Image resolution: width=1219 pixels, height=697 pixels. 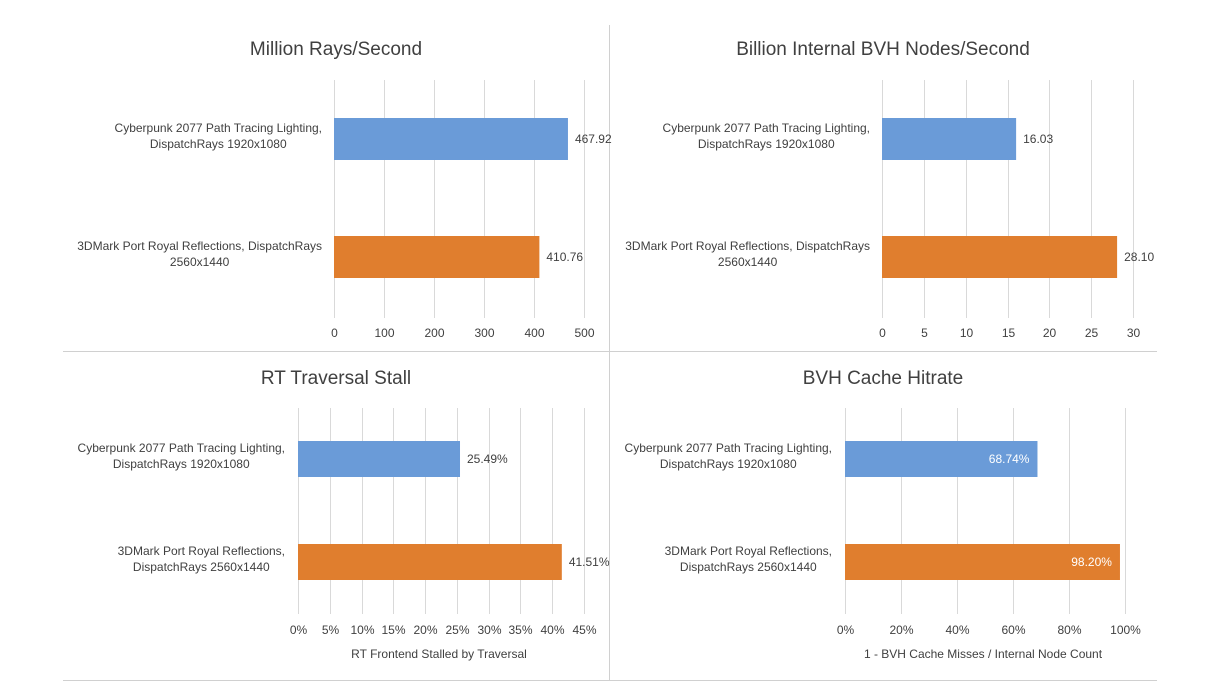 I want to click on x-tick-label: 25, so click(x=1092, y=333).